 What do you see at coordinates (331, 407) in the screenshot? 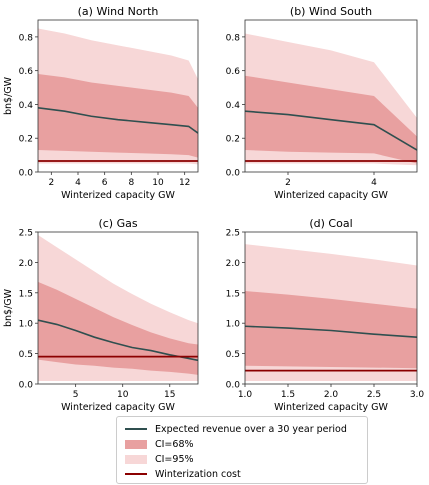
I see `panel-4-xlabel: Winterized capacity GW` at bounding box center [331, 407].